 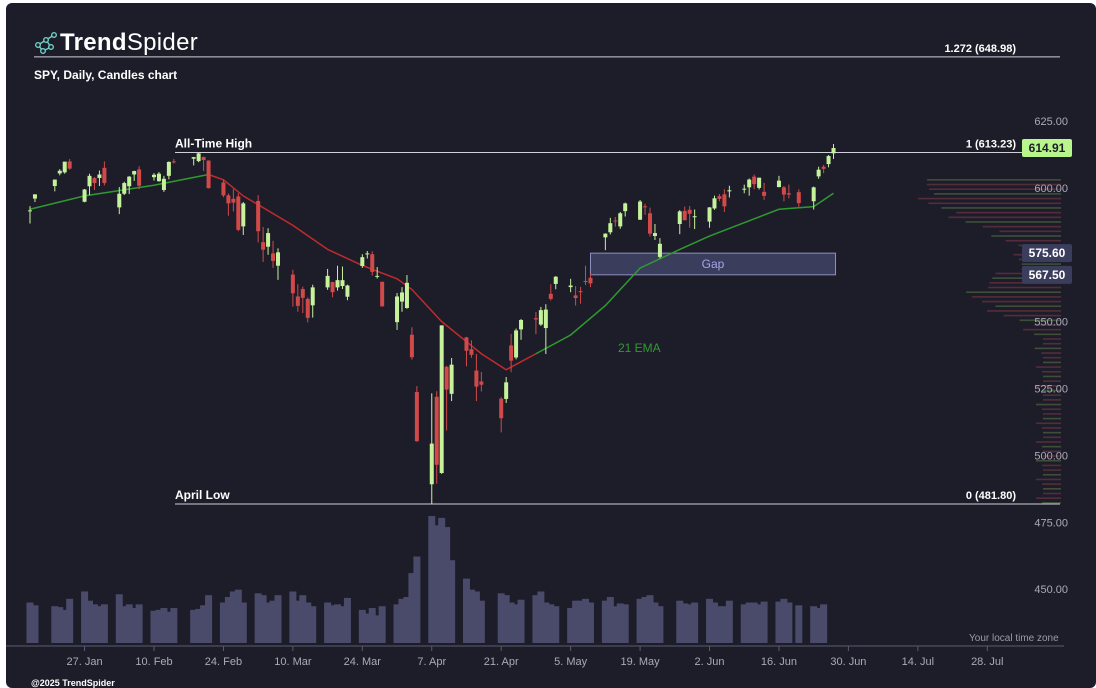 What do you see at coordinates (1014, 638) in the screenshot?
I see `timezone-label: Your local time zone` at bounding box center [1014, 638].